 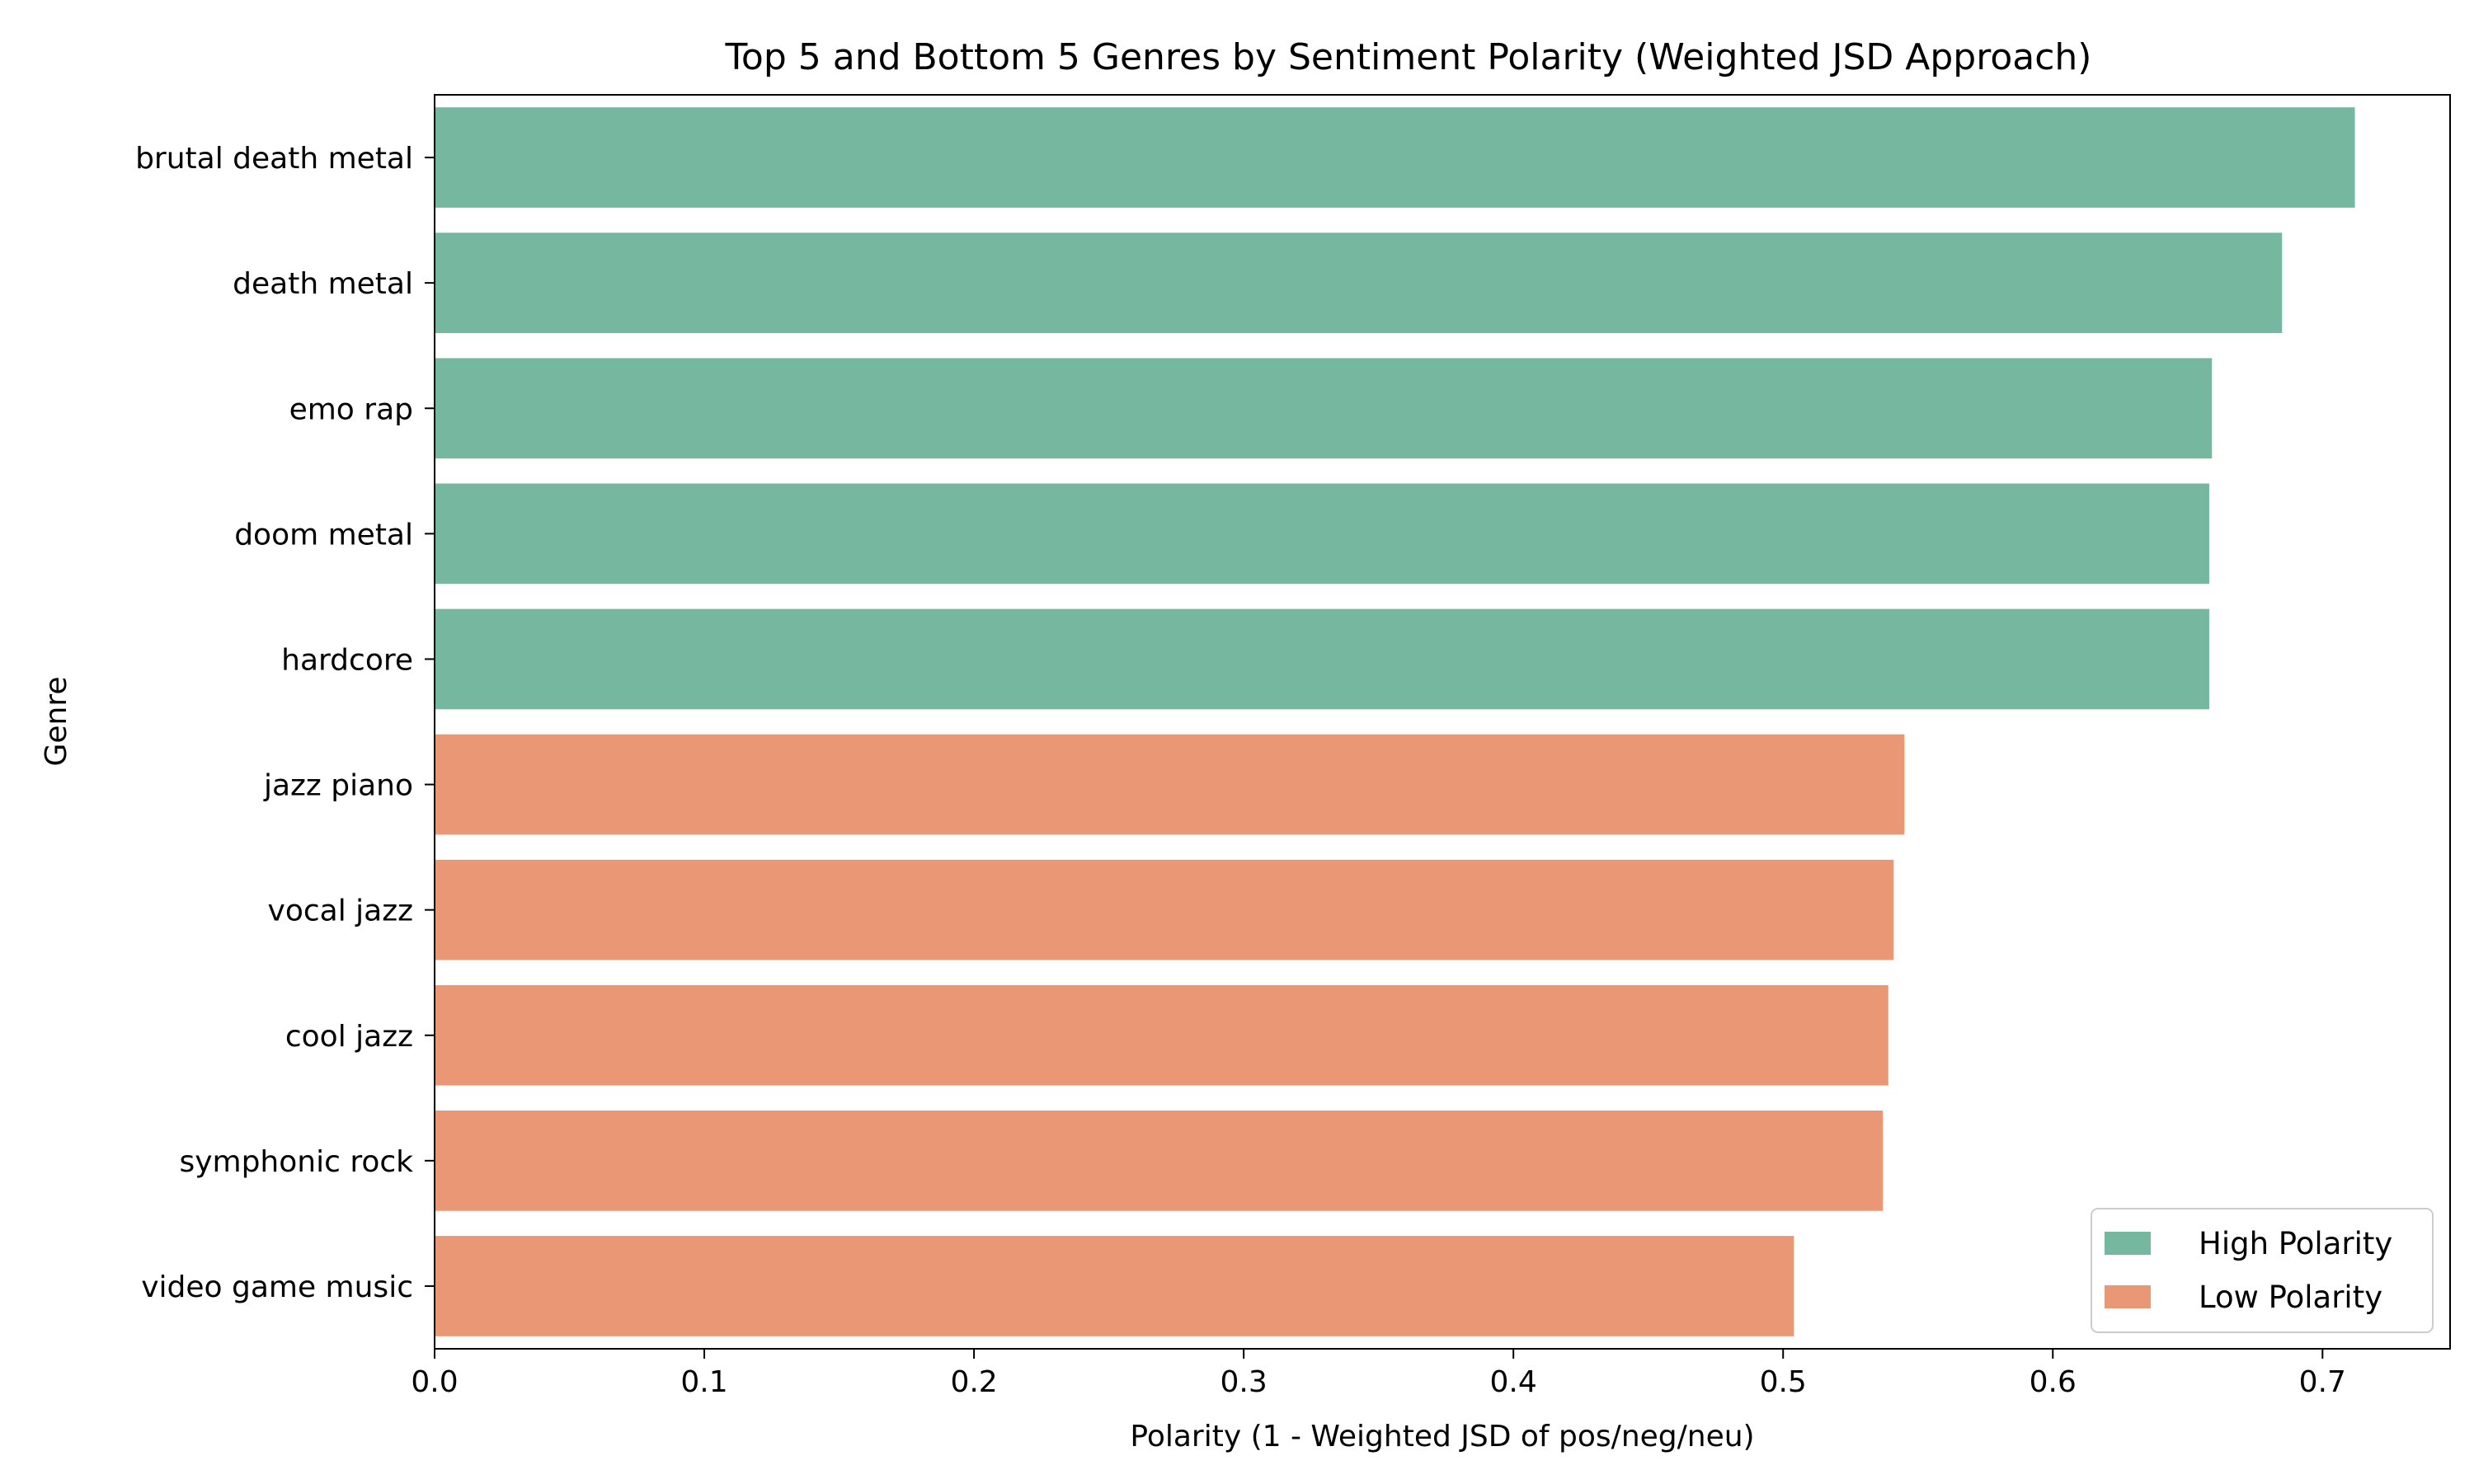 What do you see at coordinates (323, 535) in the screenshot?
I see `y-tick-label: doom metal` at bounding box center [323, 535].